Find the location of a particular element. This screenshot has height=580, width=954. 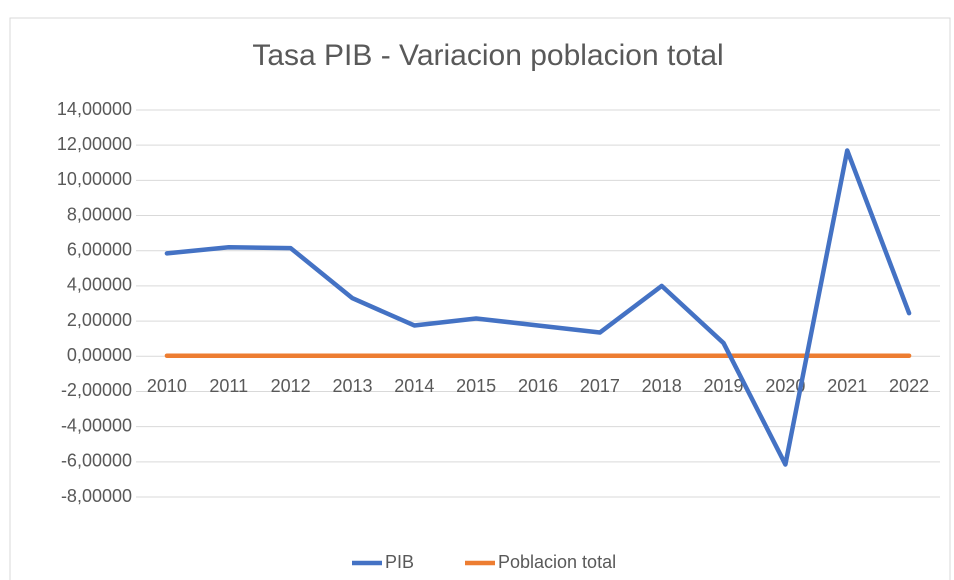

x-tick-label: 2021 is located at coordinates (847, 386).